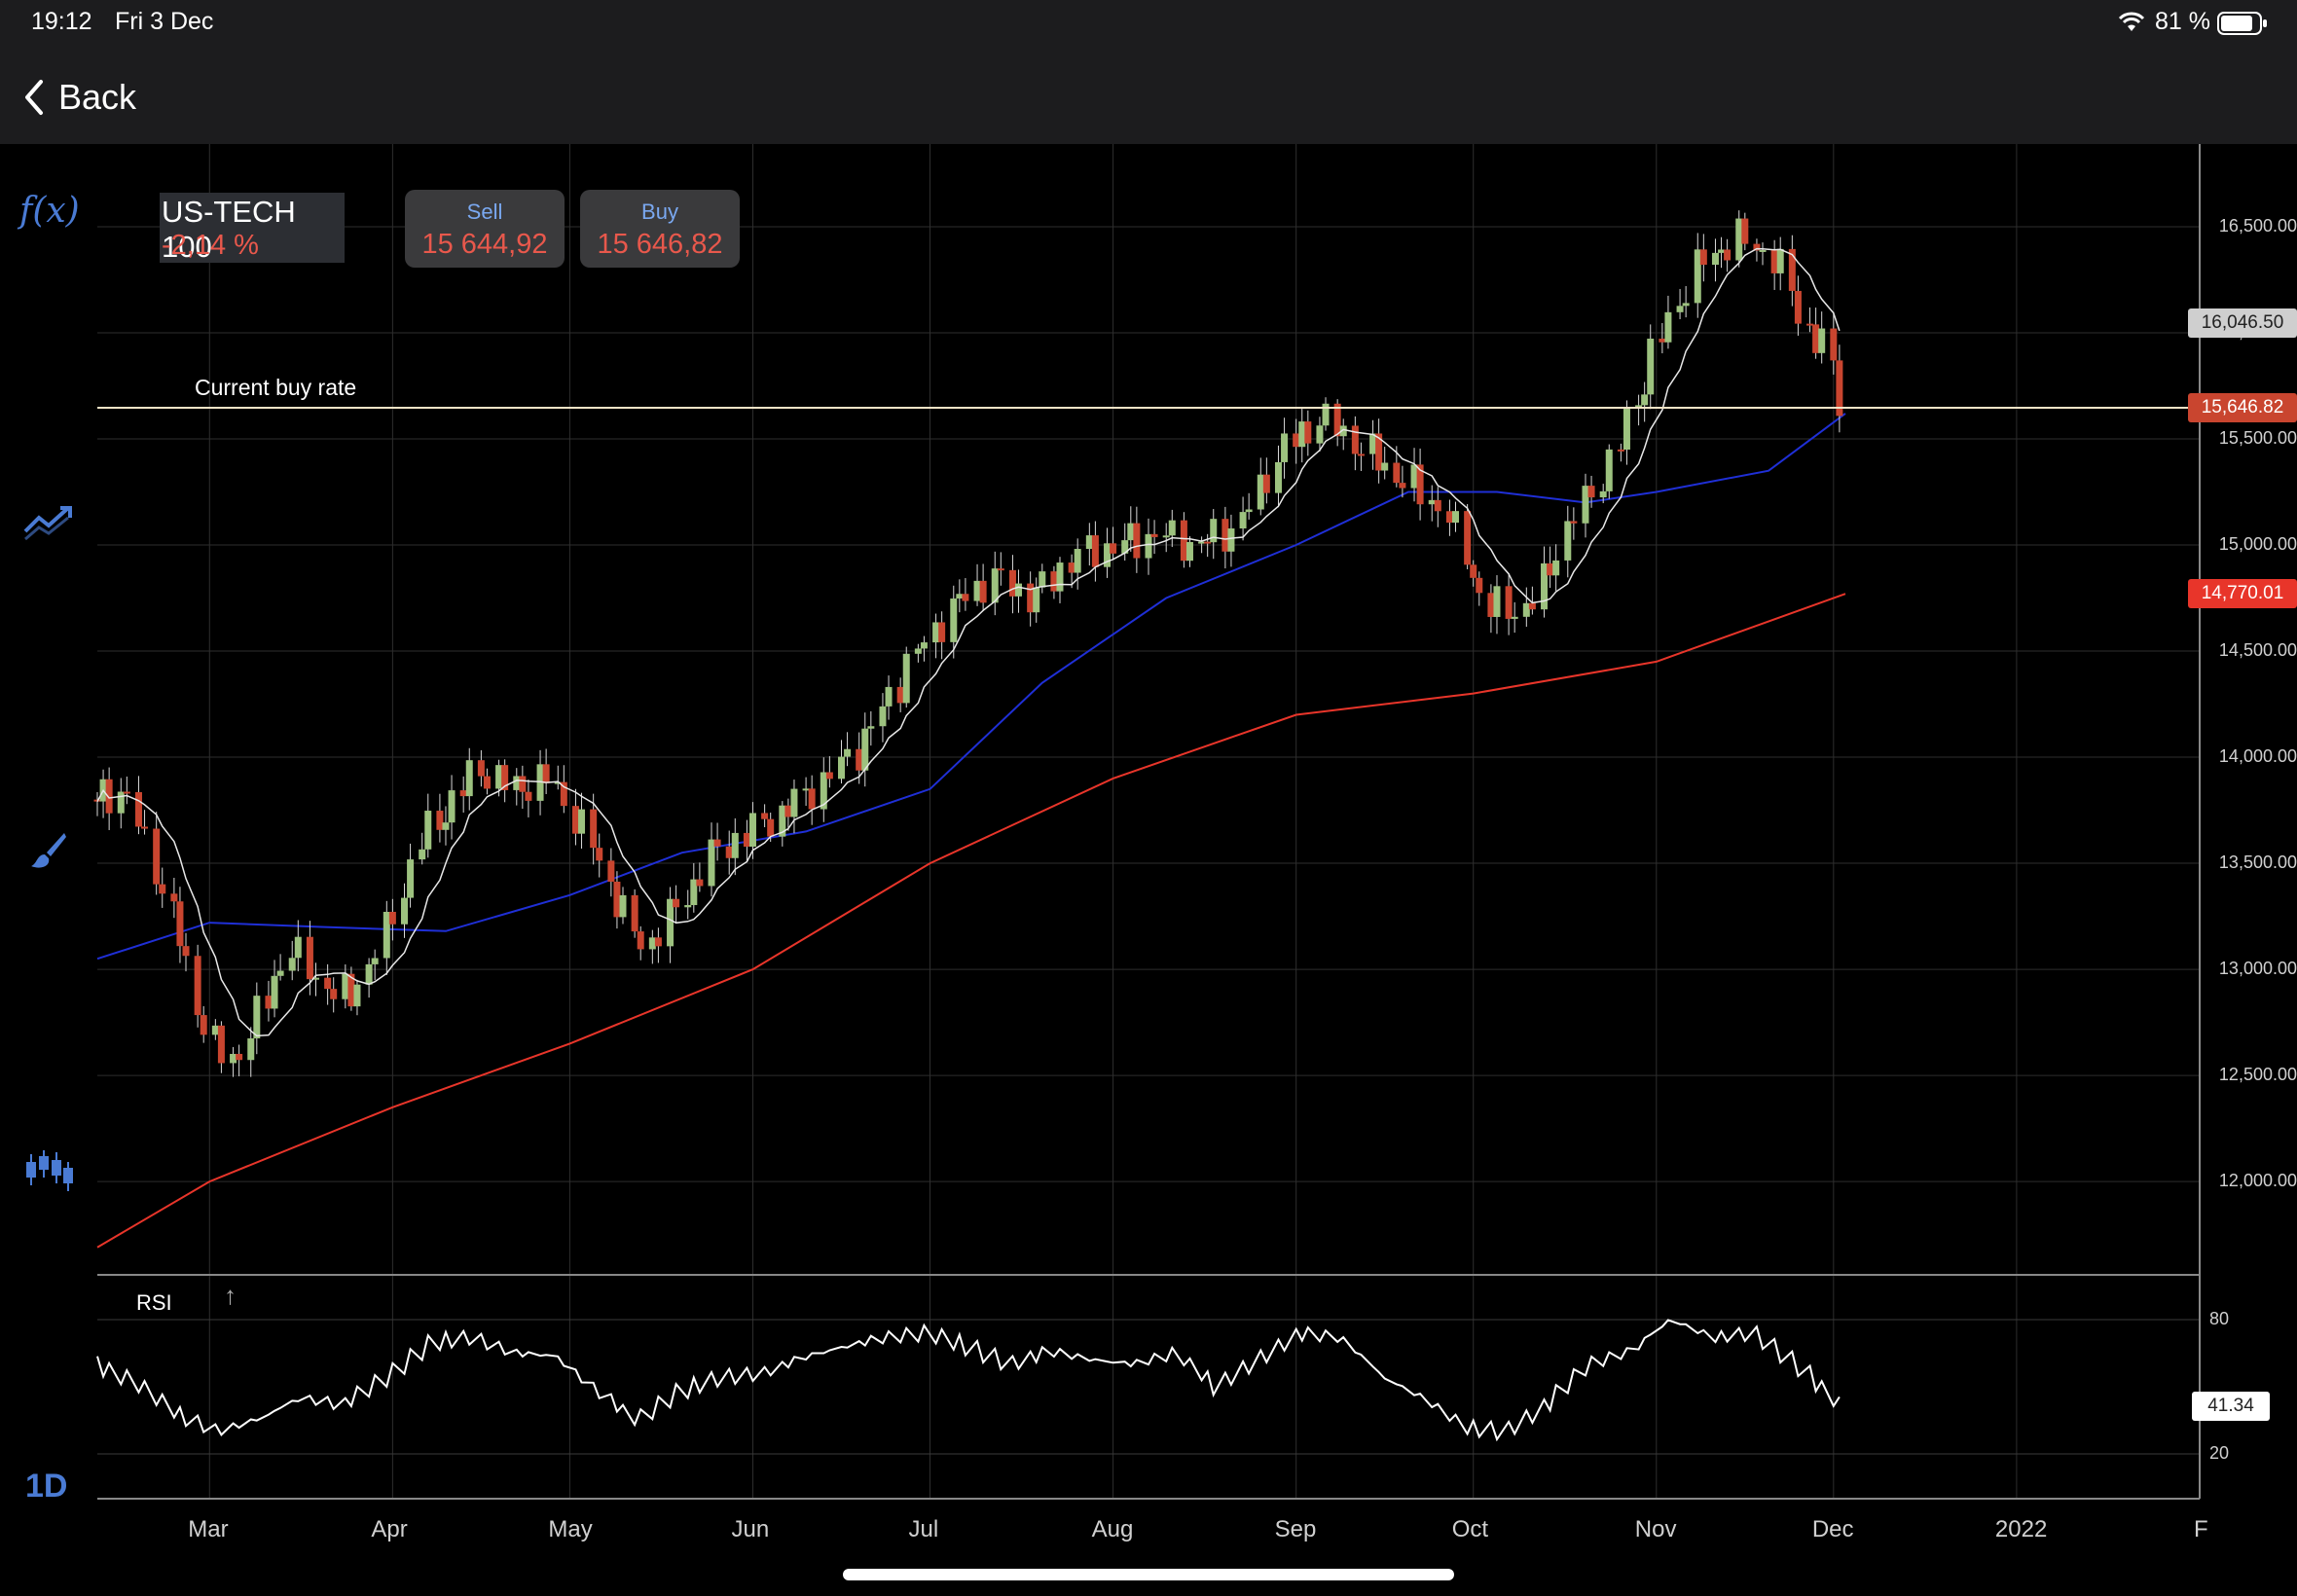  Describe the element at coordinates (34, 97) in the screenshot. I see `chevron-left-icon` at that location.